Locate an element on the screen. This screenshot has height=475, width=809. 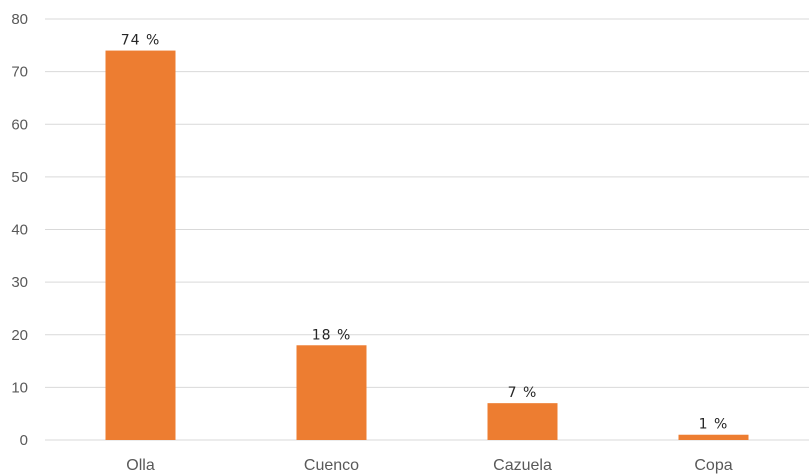
bar-olla is located at coordinates (140, 245).